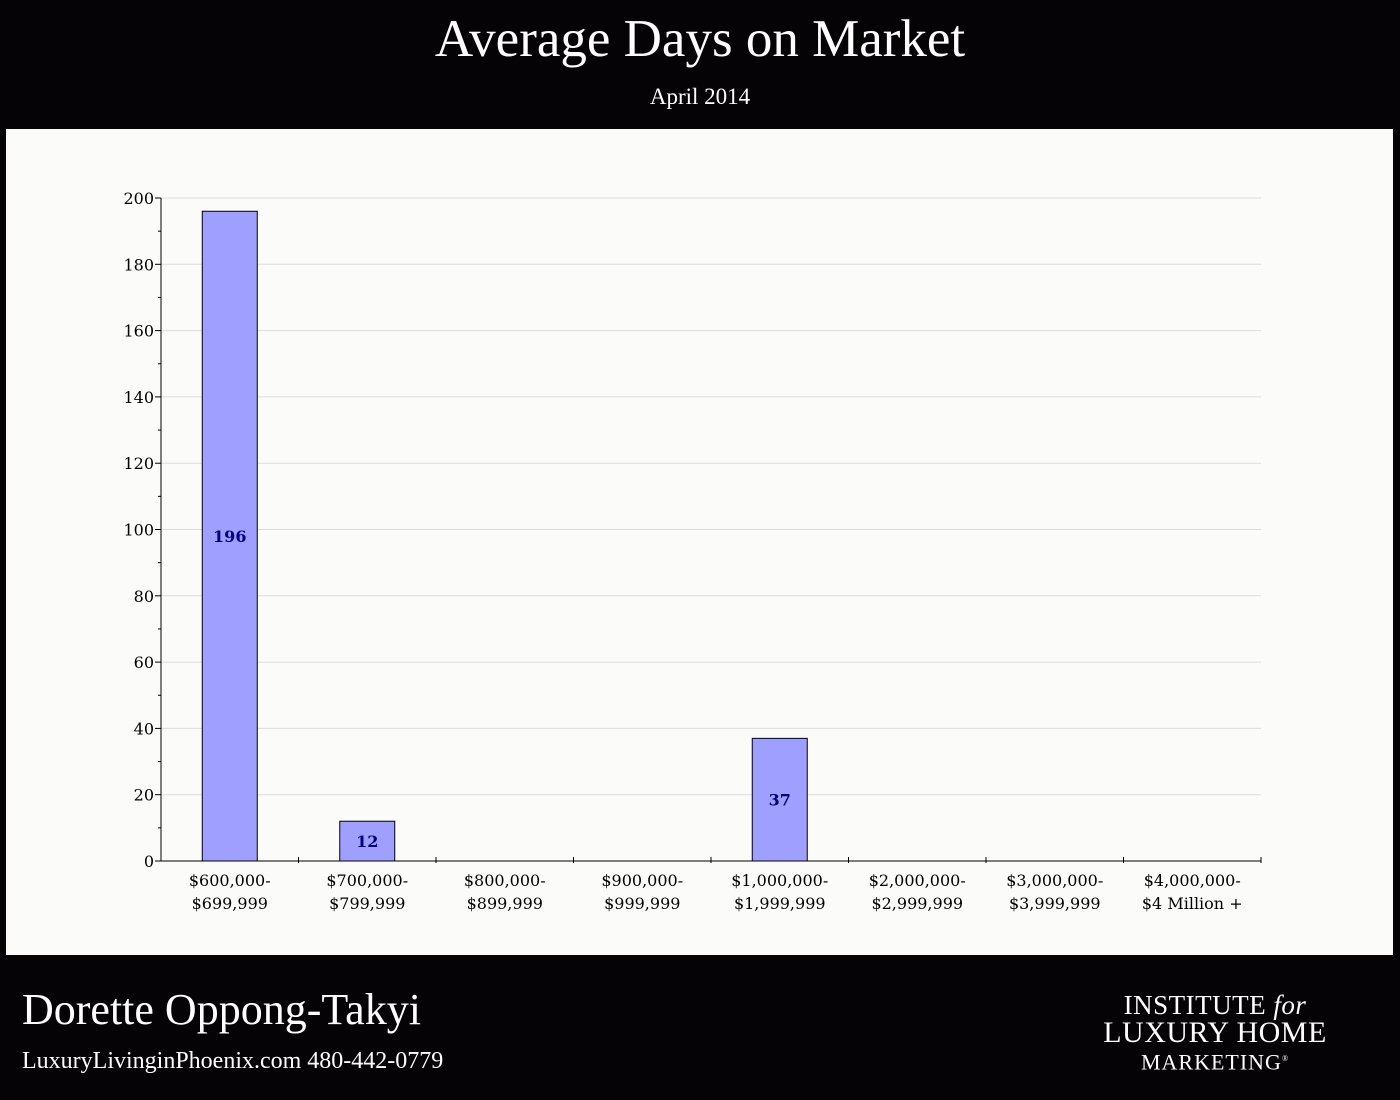 This screenshot has width=1400, height=1100. What do you see at coordinates (138, 331) in the screenshot?
I see `y-tick-label: 160` at bounding box center [138, 331].